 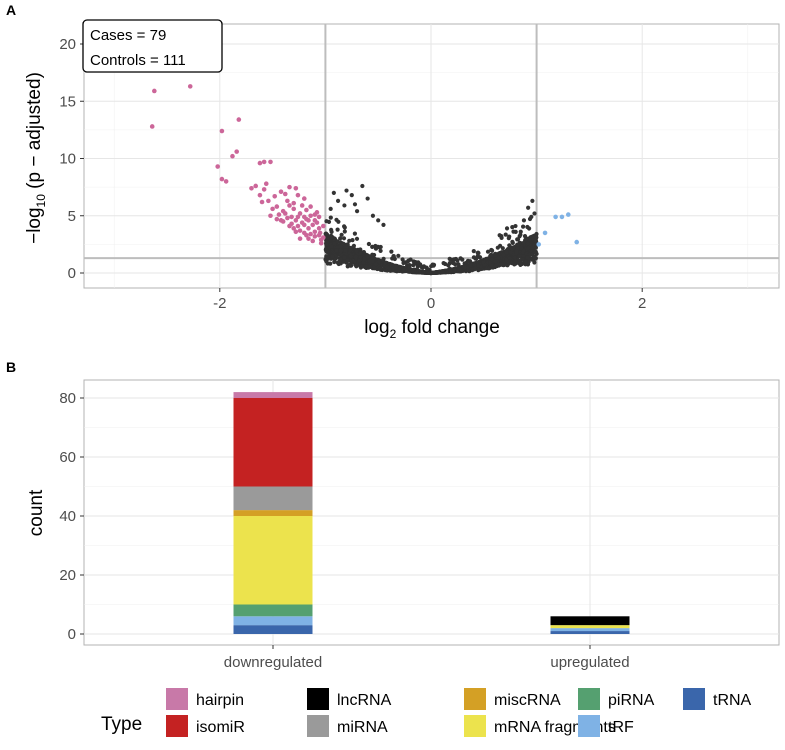 I want to click on legend-label: tRNA, so click(x=732, y=700).